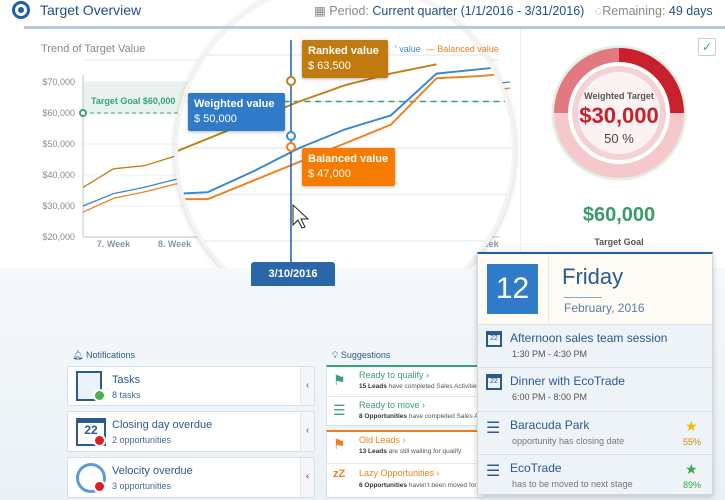  I want to click on event-time: 1:30 PM - 4:30 PM, so click(550, 354).